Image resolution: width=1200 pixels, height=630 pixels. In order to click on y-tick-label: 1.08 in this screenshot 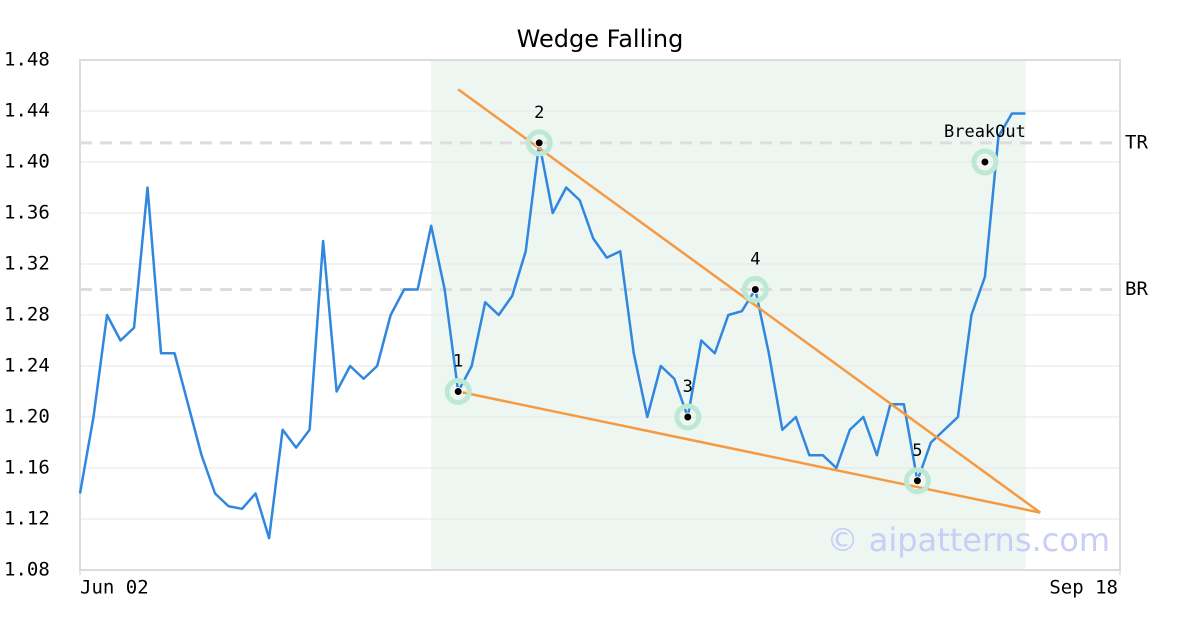, I will do `click(27, 570)`.